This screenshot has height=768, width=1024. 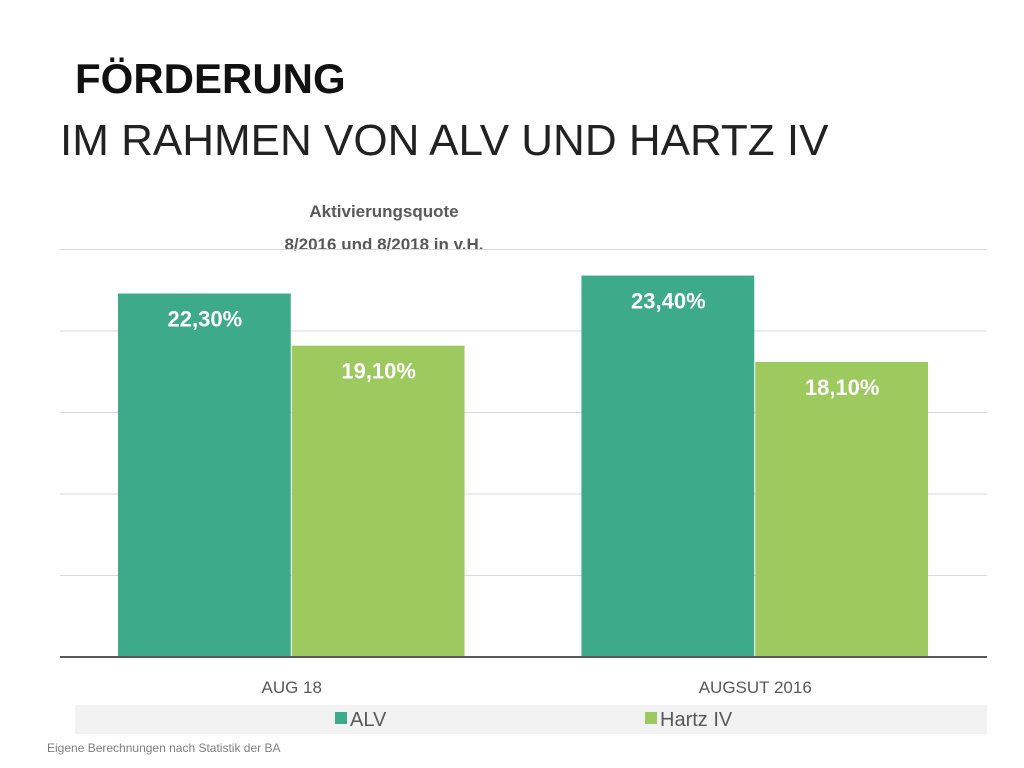 I want to click on x-tick-label: AUGSUT 2016, so click(x=755, y=687).